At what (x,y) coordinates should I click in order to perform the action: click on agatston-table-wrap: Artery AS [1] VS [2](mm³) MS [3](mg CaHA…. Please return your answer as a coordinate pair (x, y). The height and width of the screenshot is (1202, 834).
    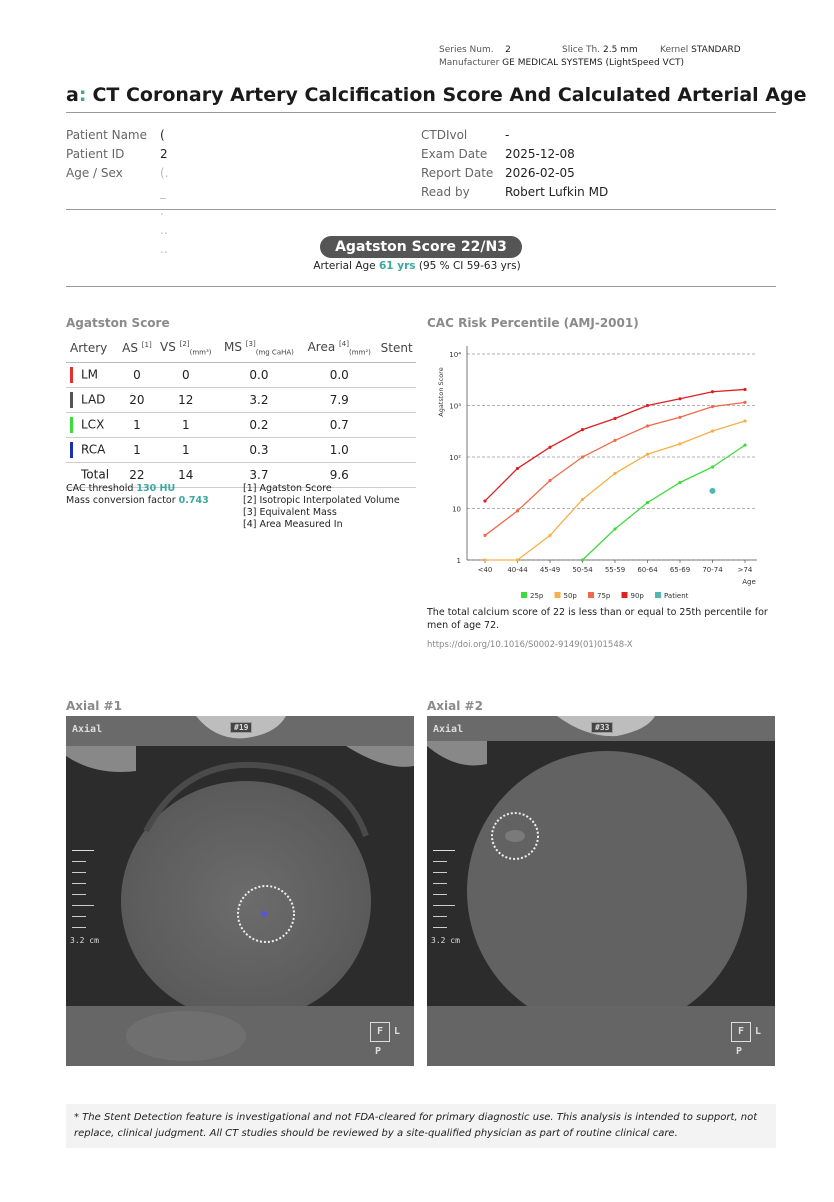
    Looking at the image, I should click on (241, 414).